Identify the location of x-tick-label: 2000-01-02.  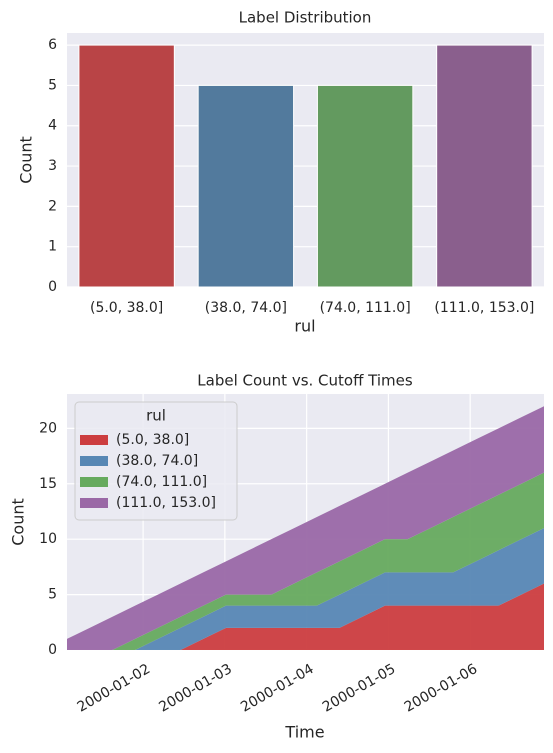
(114, 688).